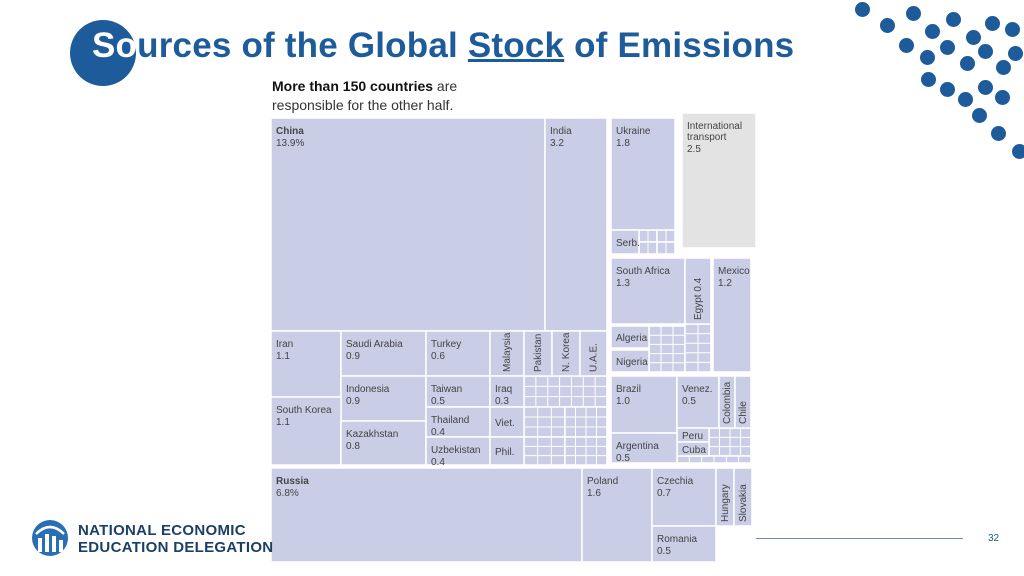  What do you see at coordinates (623, 401) in the screenshot?
I see `svg-text: 1.0` at bounding box center [623, 401].